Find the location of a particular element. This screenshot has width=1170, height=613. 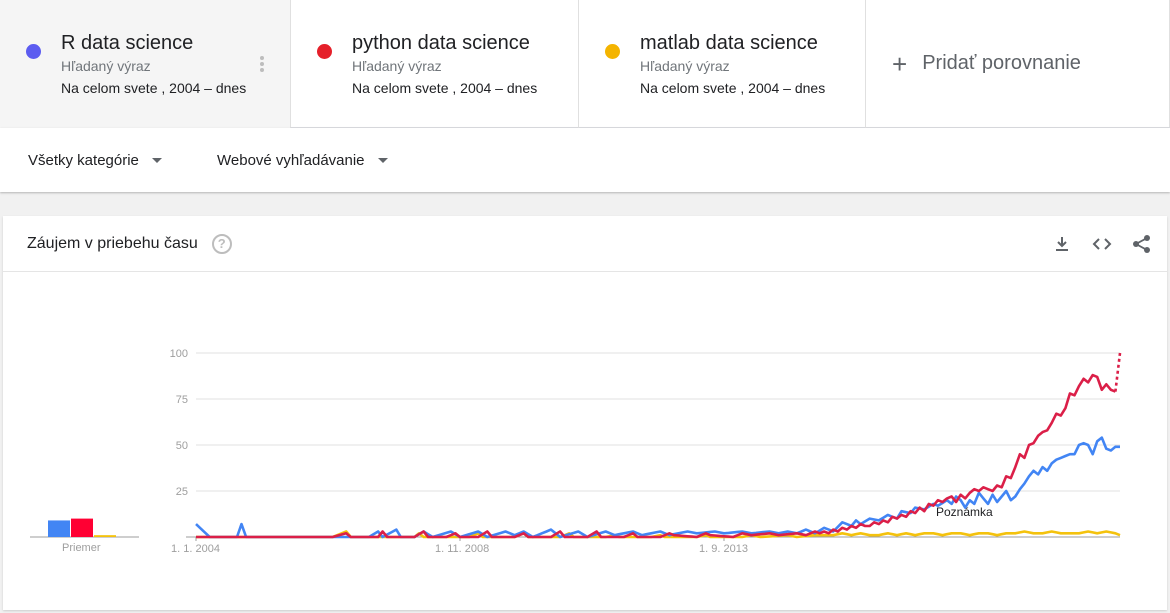

add-comparison-button: + Pridať porovnanie is located at coordinates (1018, 63).